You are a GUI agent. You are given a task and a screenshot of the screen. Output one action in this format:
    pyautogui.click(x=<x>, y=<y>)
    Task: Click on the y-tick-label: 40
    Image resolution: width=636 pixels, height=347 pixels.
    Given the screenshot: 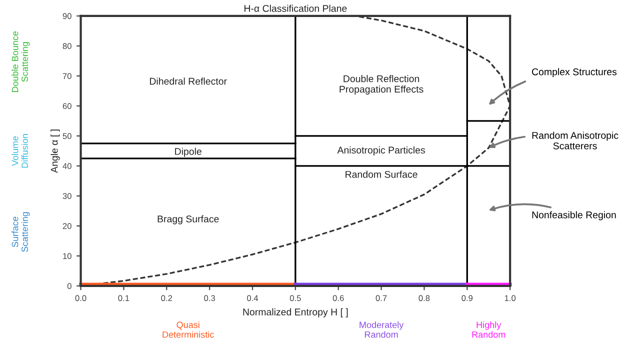 What is the action you would take?
    pyautogui.click(x=67, y=166)
    